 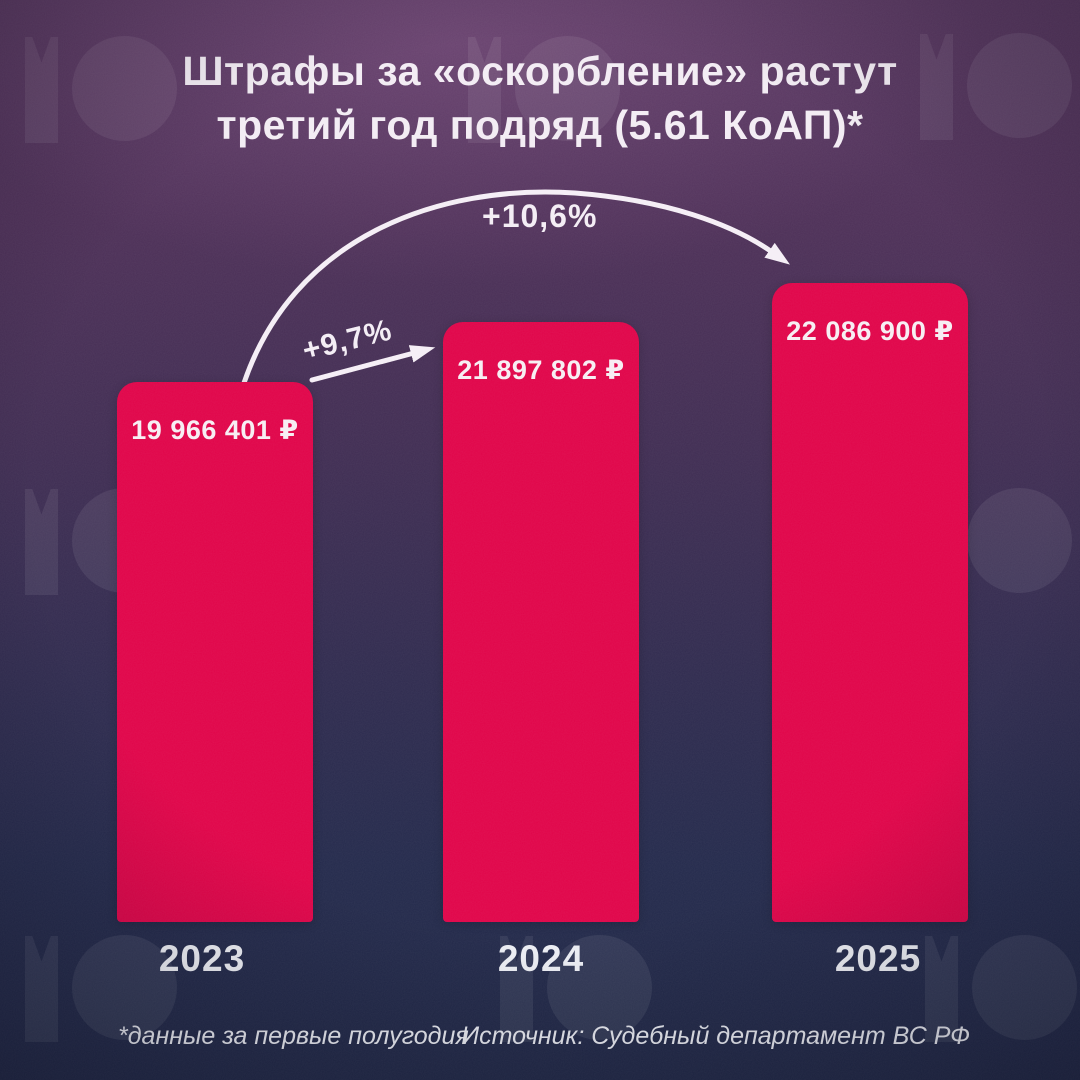 What do you see at coordinates (202, 958) in the screenshot?
I see `year-label-2023: 2023` at bounding box center [202, 958].